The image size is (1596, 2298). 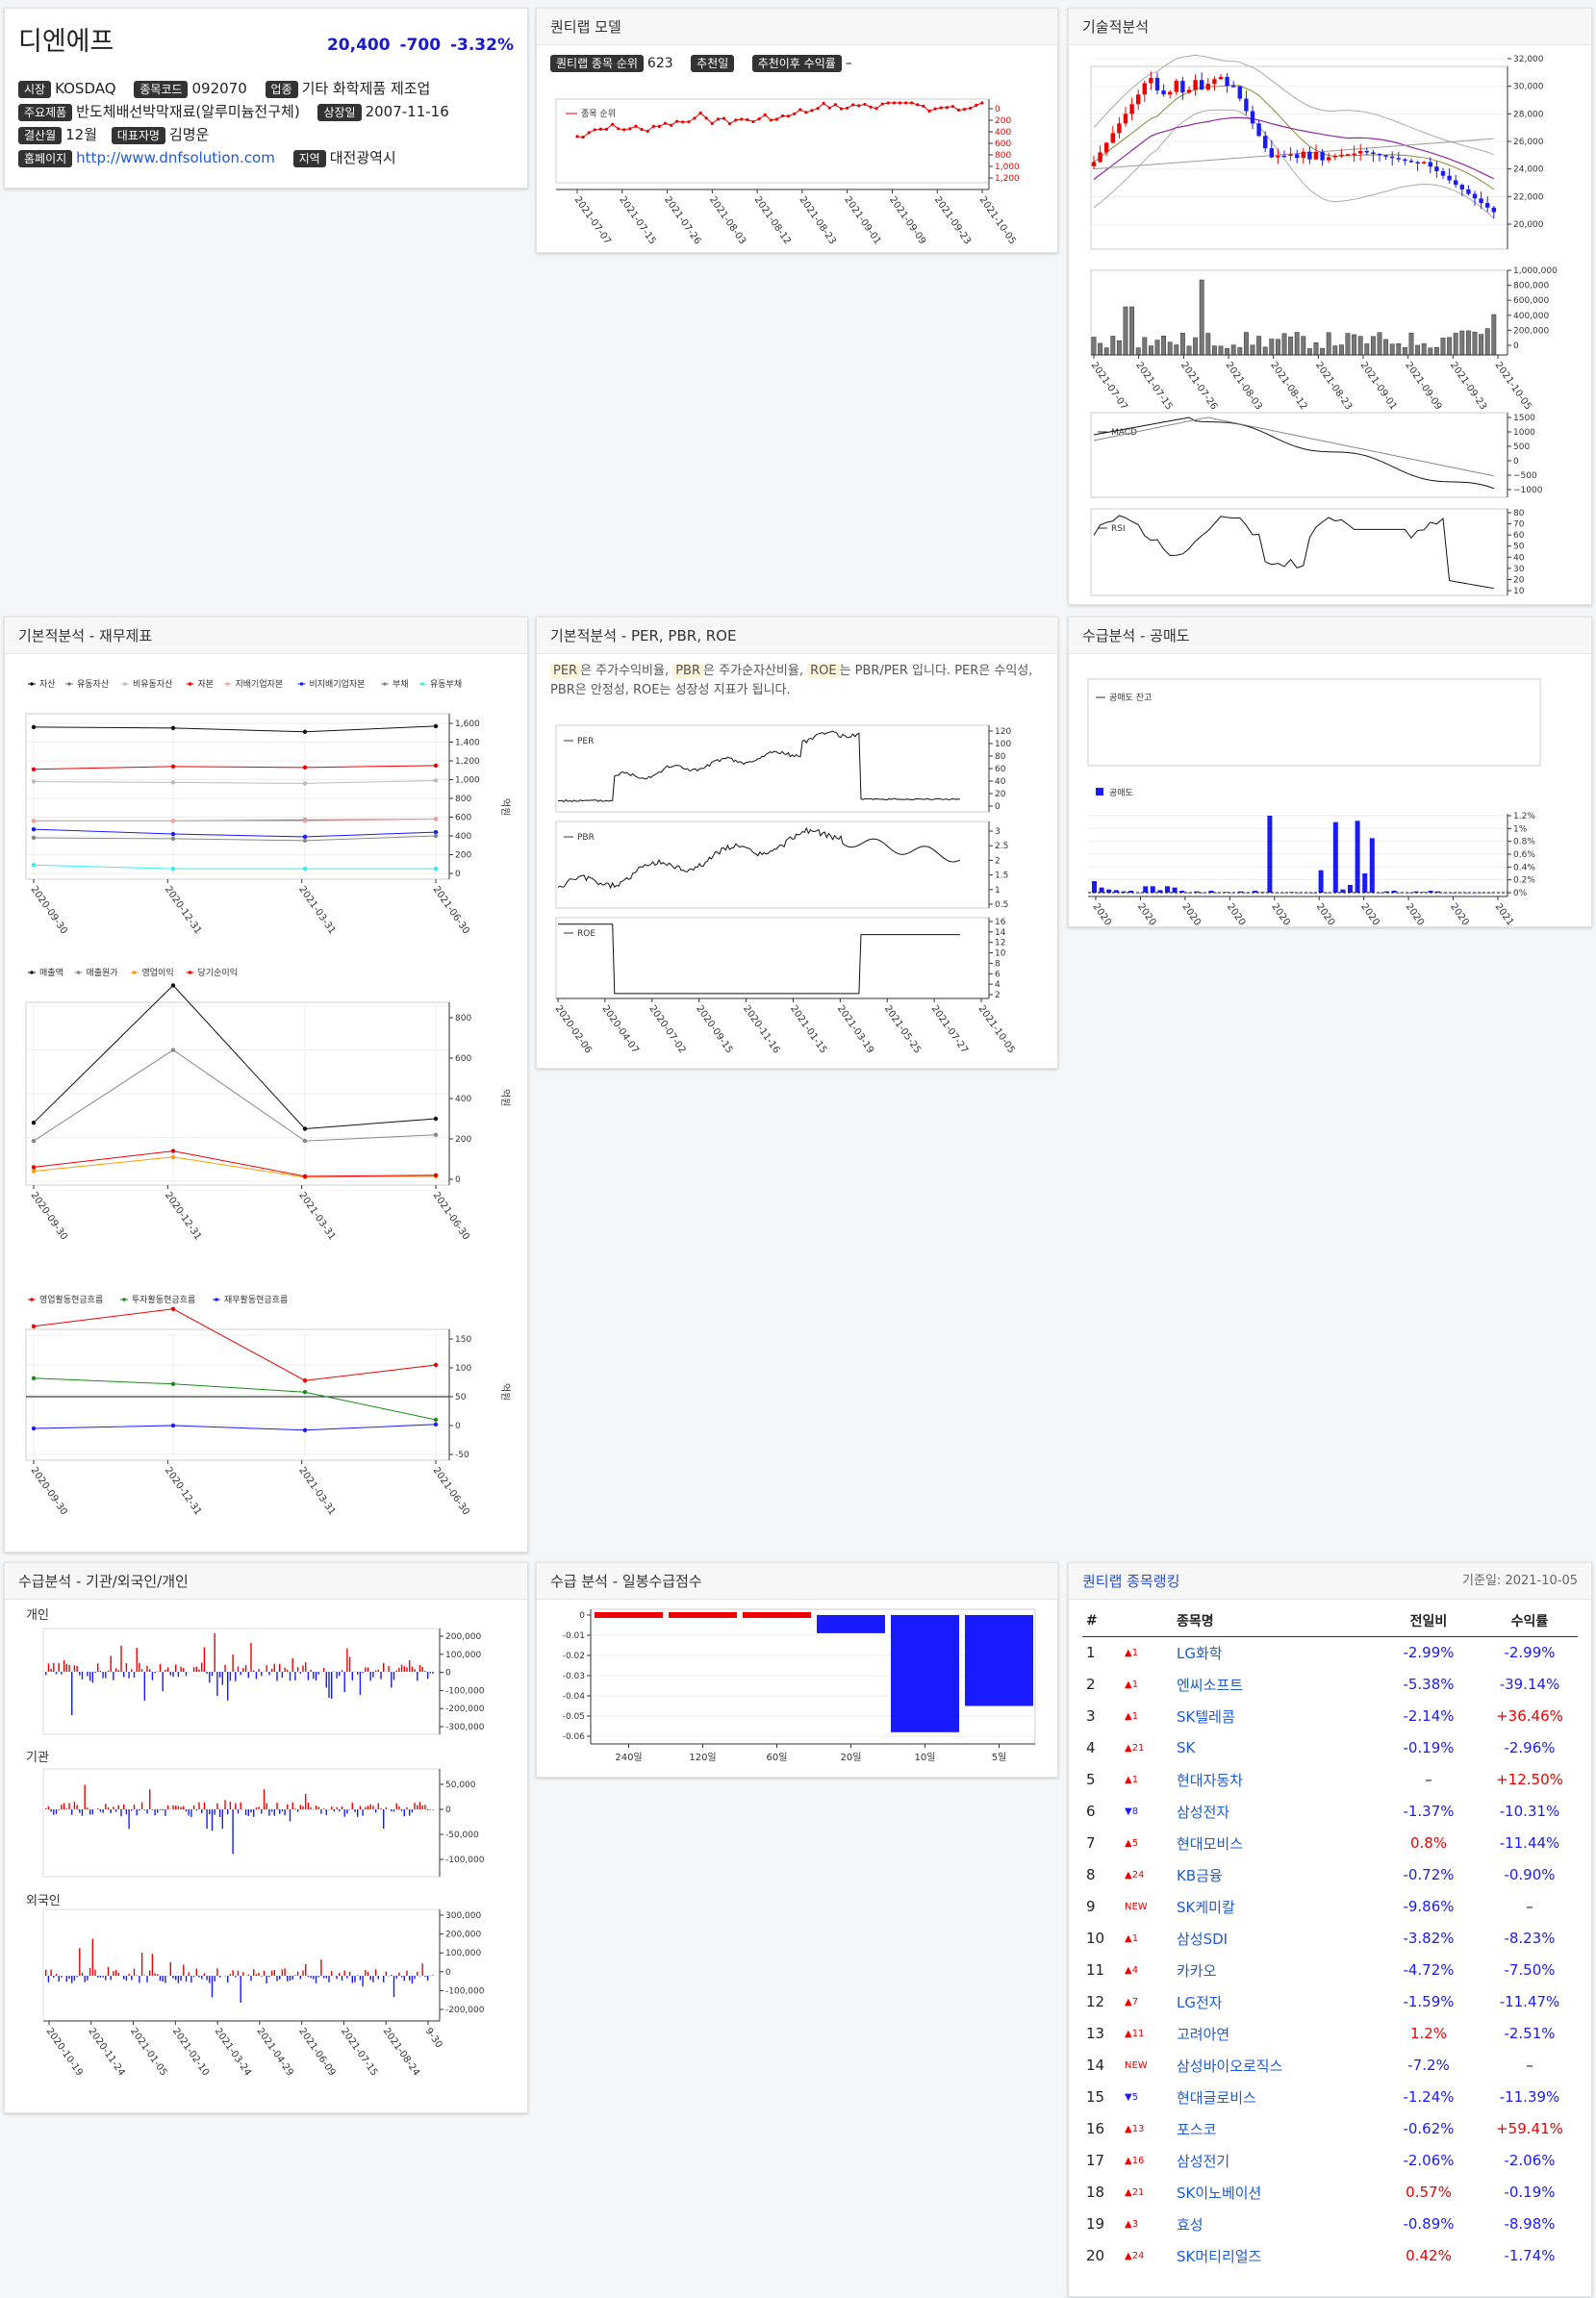 I want to click on ranking-row: 8 ▲24 KB금융 -0.72% -0.90%, so click(x=1330, y=1875).